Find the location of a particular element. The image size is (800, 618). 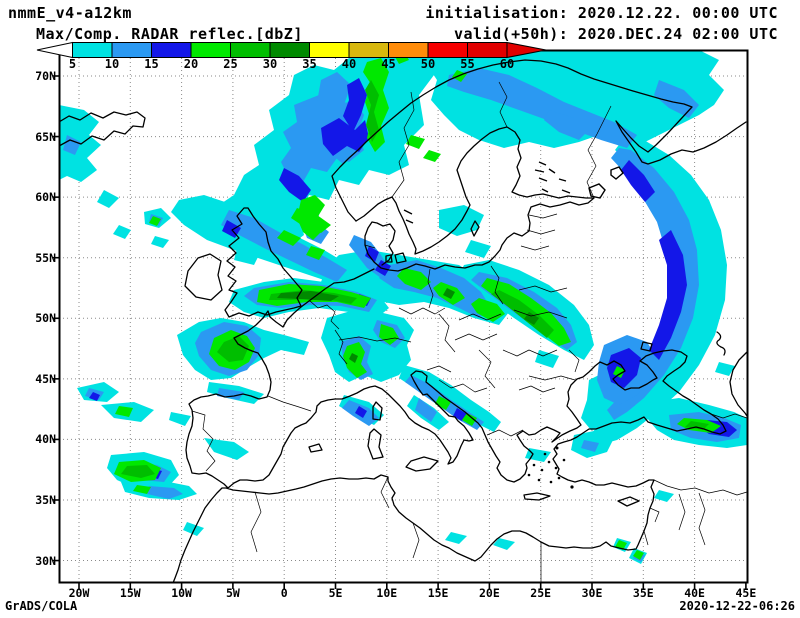

over-range-arrow is located at coordinates (526, 50).